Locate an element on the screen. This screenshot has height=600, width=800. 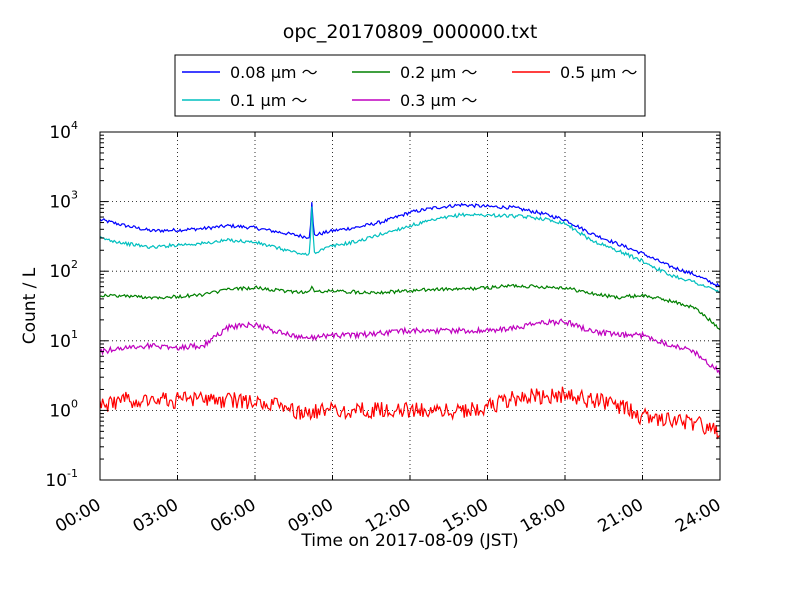
x-tick-label: 06:00 is located at coordinates (233, 516).